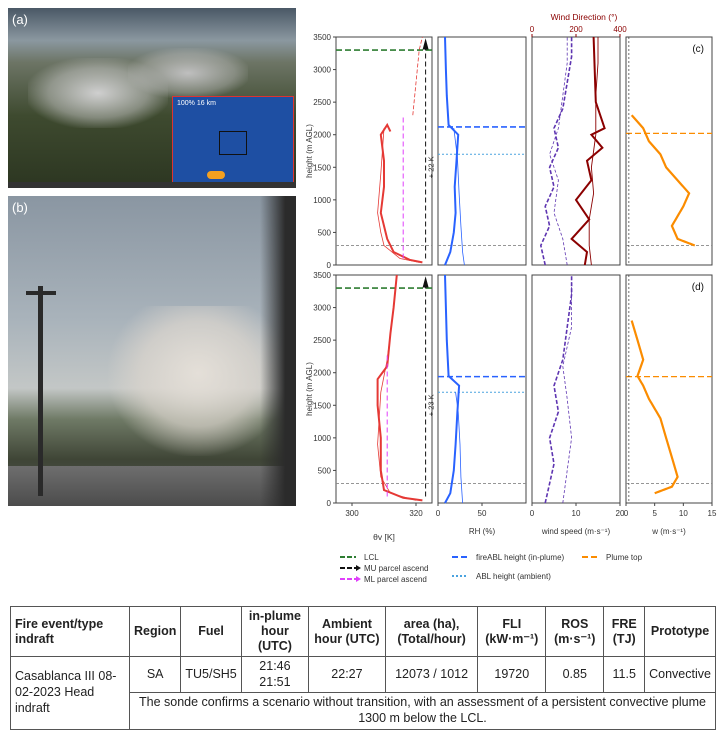  Describe the element at coordinates (395, 579) in the screenshot. I see `legend-ml-label: ML parcel ascend` at that location.